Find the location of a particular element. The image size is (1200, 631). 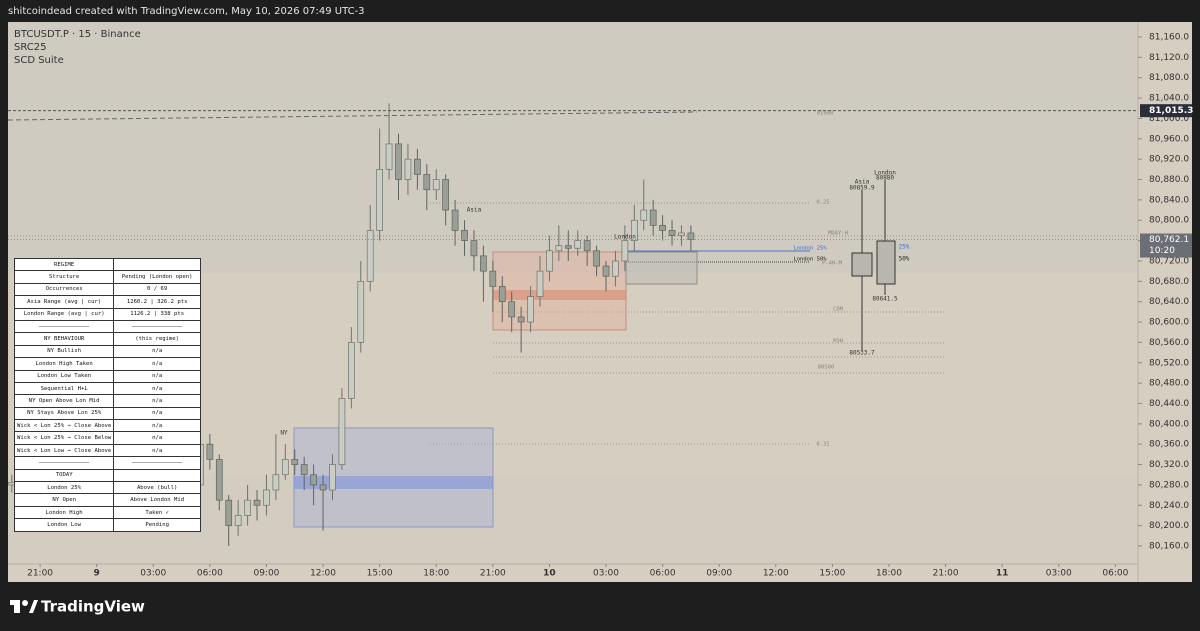

x-tick-label: 9 is located at coordinates (97, 574).